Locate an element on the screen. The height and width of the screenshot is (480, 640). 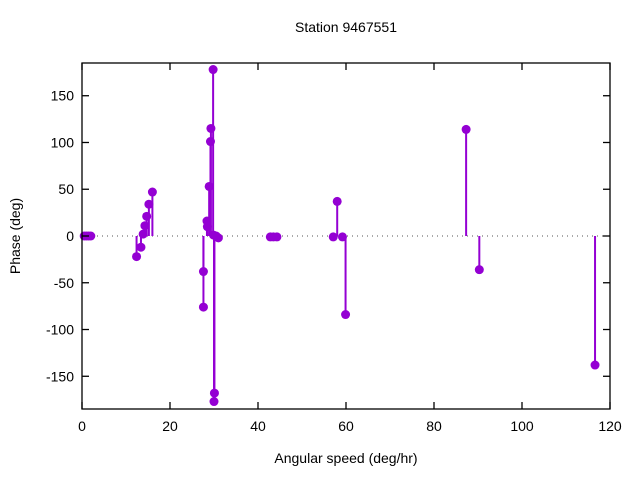
y-tick-label: 50 is located at coordinates (66, 189).